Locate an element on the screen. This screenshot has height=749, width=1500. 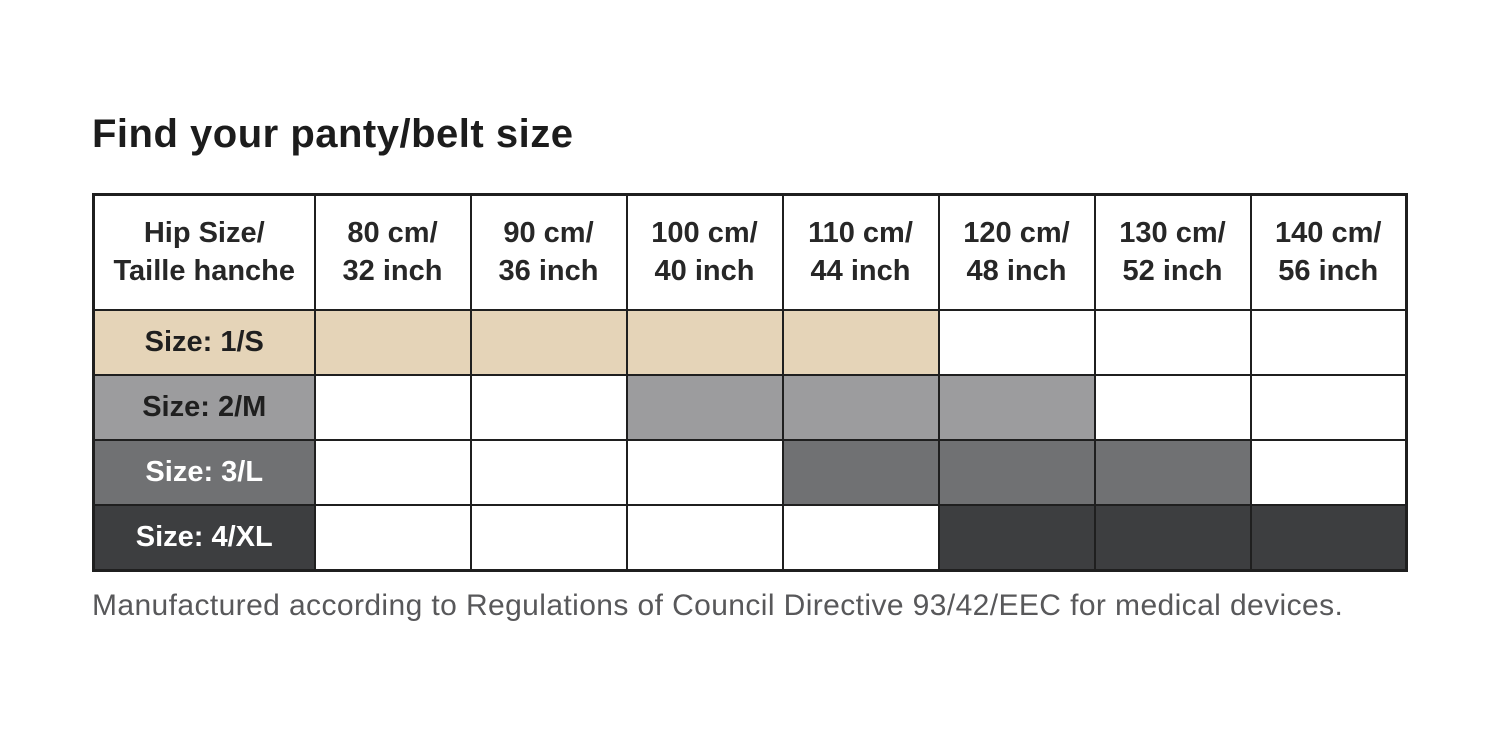
table-row-size-4xl: Size: 4/XL is located at coordinates (750, 538).